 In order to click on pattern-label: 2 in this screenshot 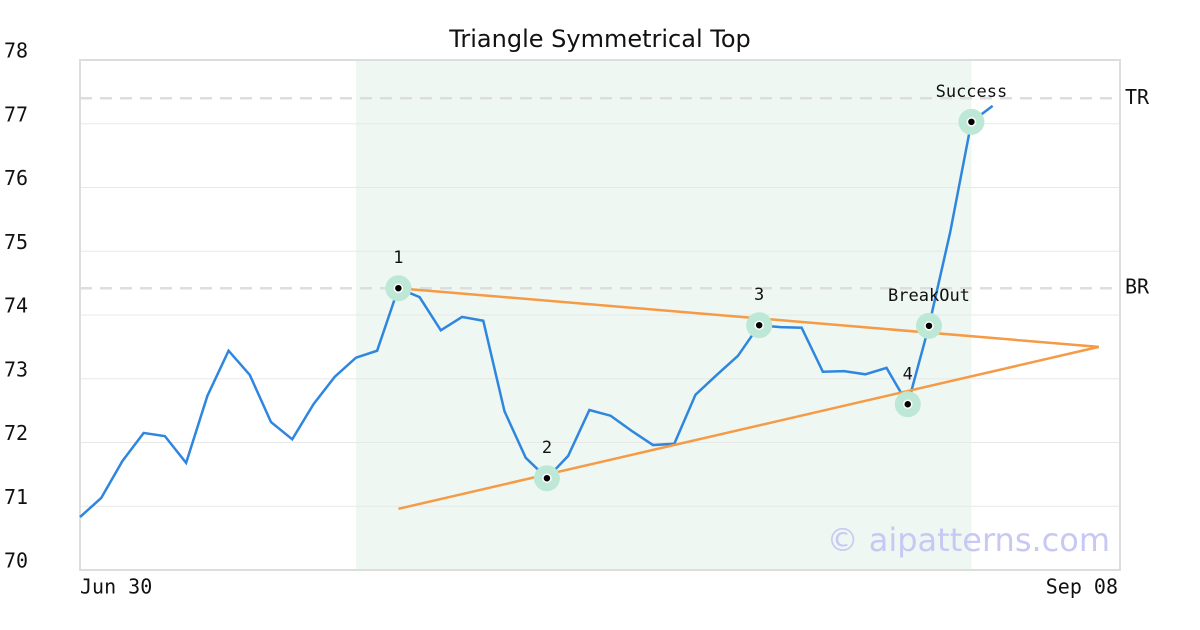, I will do `click(547, 448)`.